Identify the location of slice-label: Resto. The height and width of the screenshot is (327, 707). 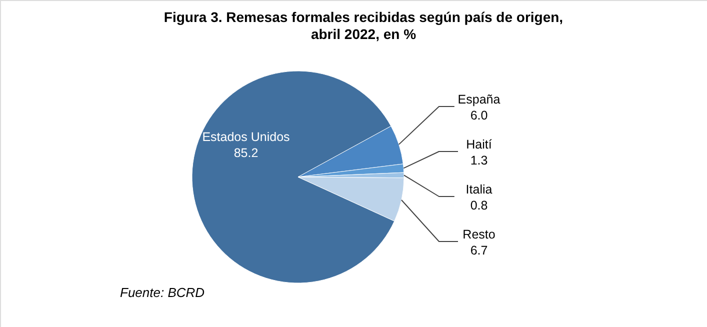
(479, 235).